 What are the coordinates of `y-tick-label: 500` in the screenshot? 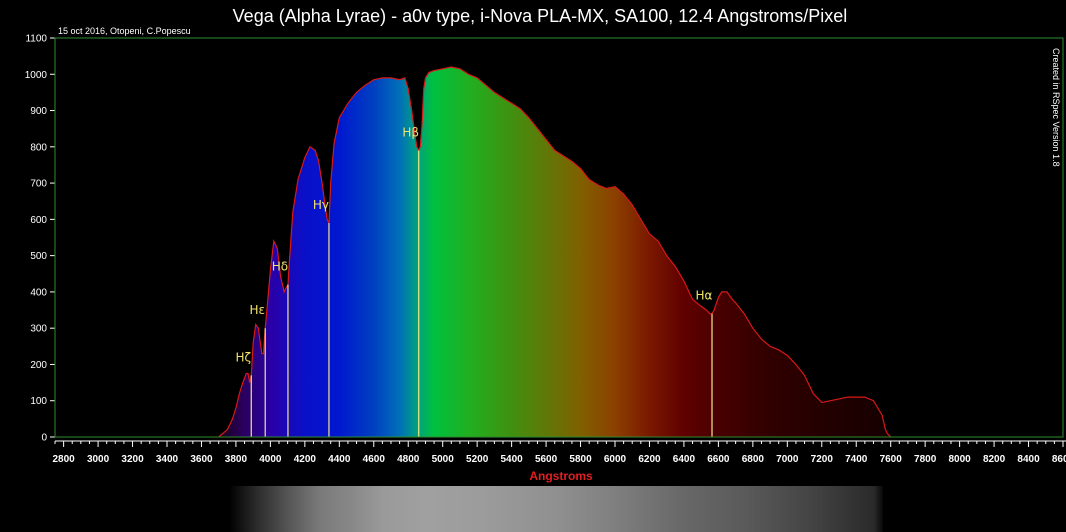 It's located at (38, 256).